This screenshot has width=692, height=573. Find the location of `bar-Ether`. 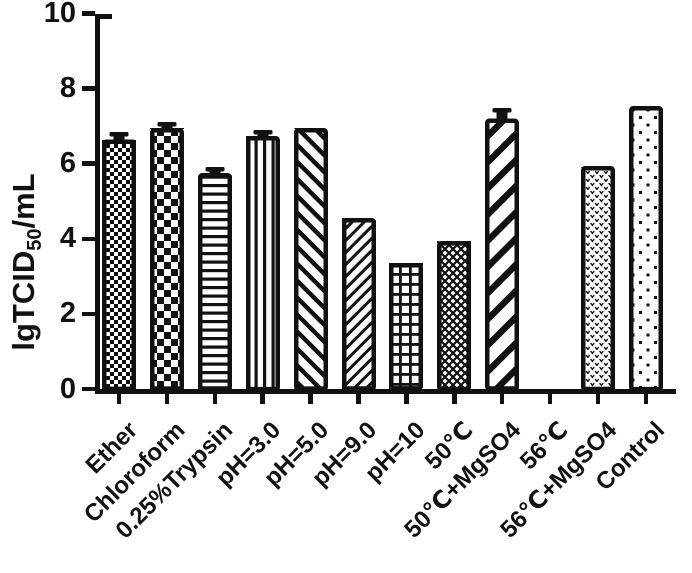

bar-Ether is located at coordinates (119, 261).